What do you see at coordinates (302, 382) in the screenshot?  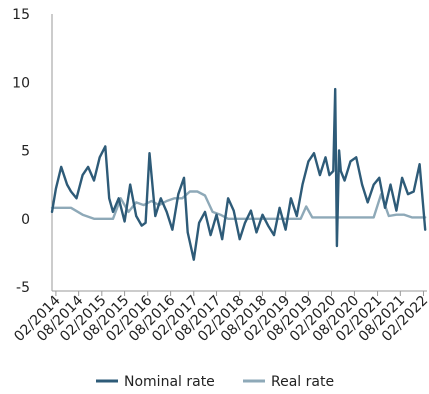 I see `legend-label: Real rate` at bounding box center [302, 382].